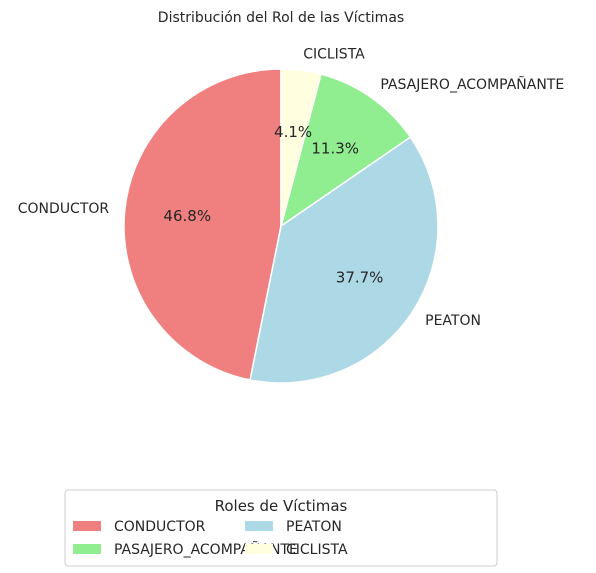 This screenshot has width=596, height=573. I want to click on label-ciclista: CICLISTA, so click(334, 55).